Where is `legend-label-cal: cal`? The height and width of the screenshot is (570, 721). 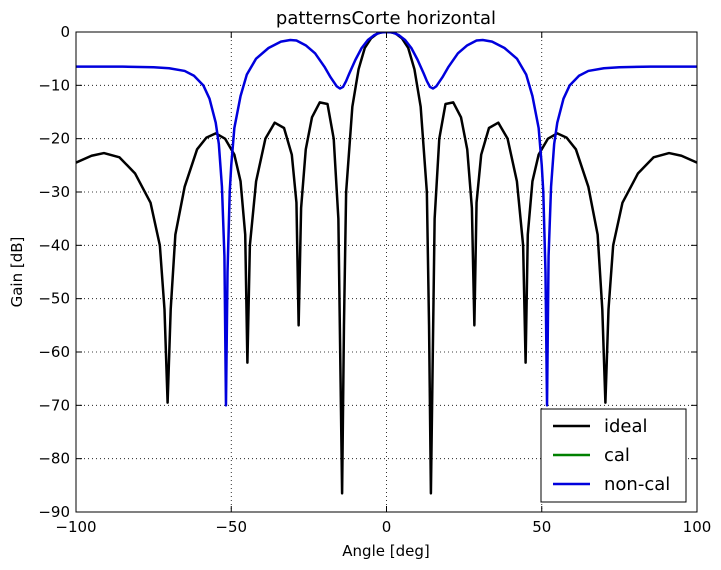
legend-label-cal: cal is located at coordinates (617, 455).